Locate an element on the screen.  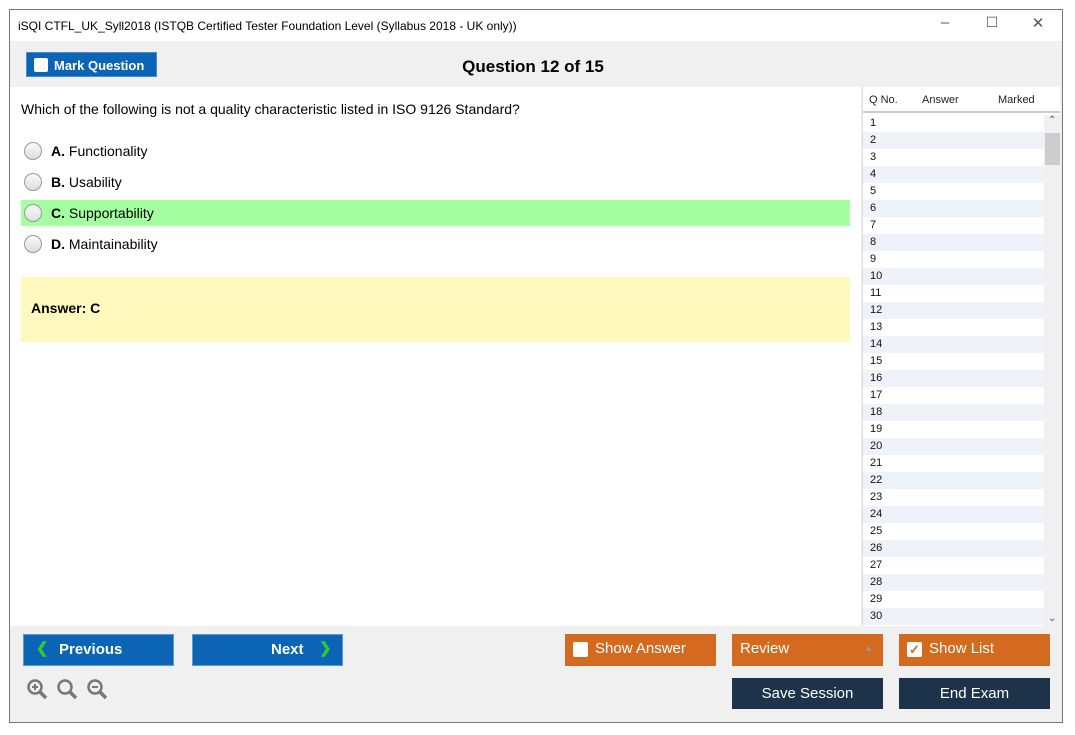
toolbar: Mark Question Question 12 of 15 is located at coordinates (536, 64).